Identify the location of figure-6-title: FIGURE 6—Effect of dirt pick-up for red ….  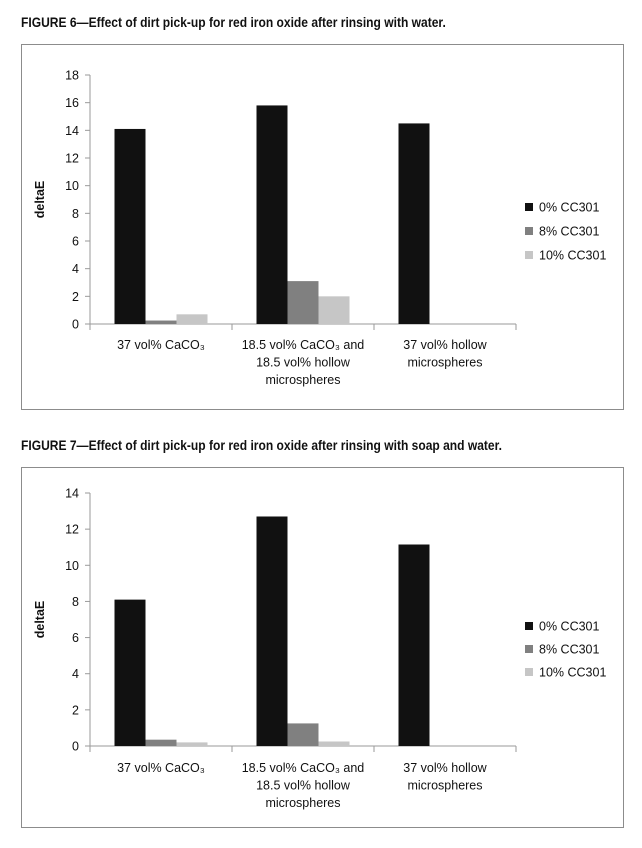
(233, 22).